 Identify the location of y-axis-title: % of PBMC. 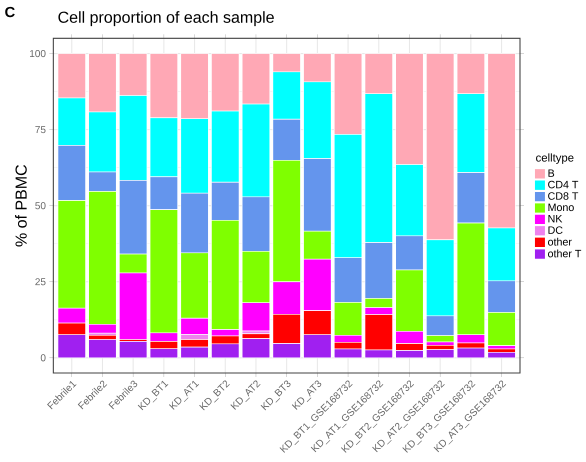
(21, 205).